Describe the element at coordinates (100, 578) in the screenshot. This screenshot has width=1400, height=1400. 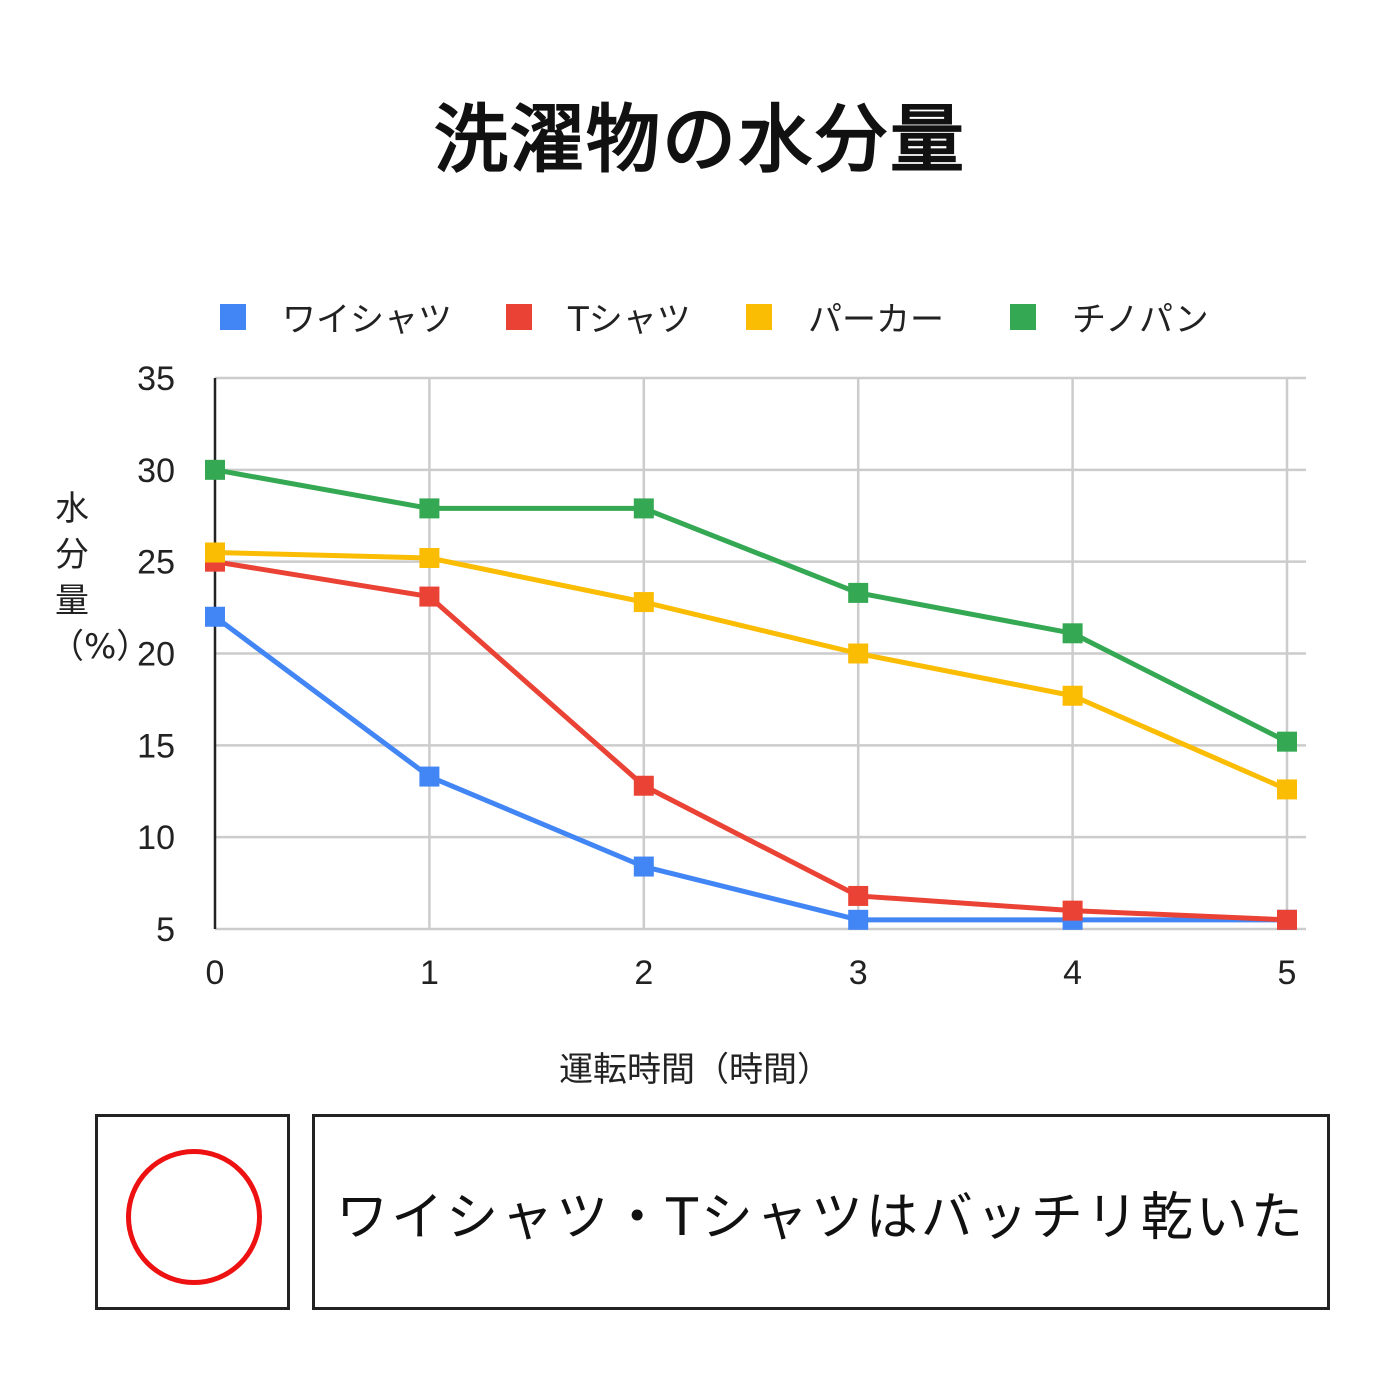
I see `y-axis-label: 水分量（%）` at that location.